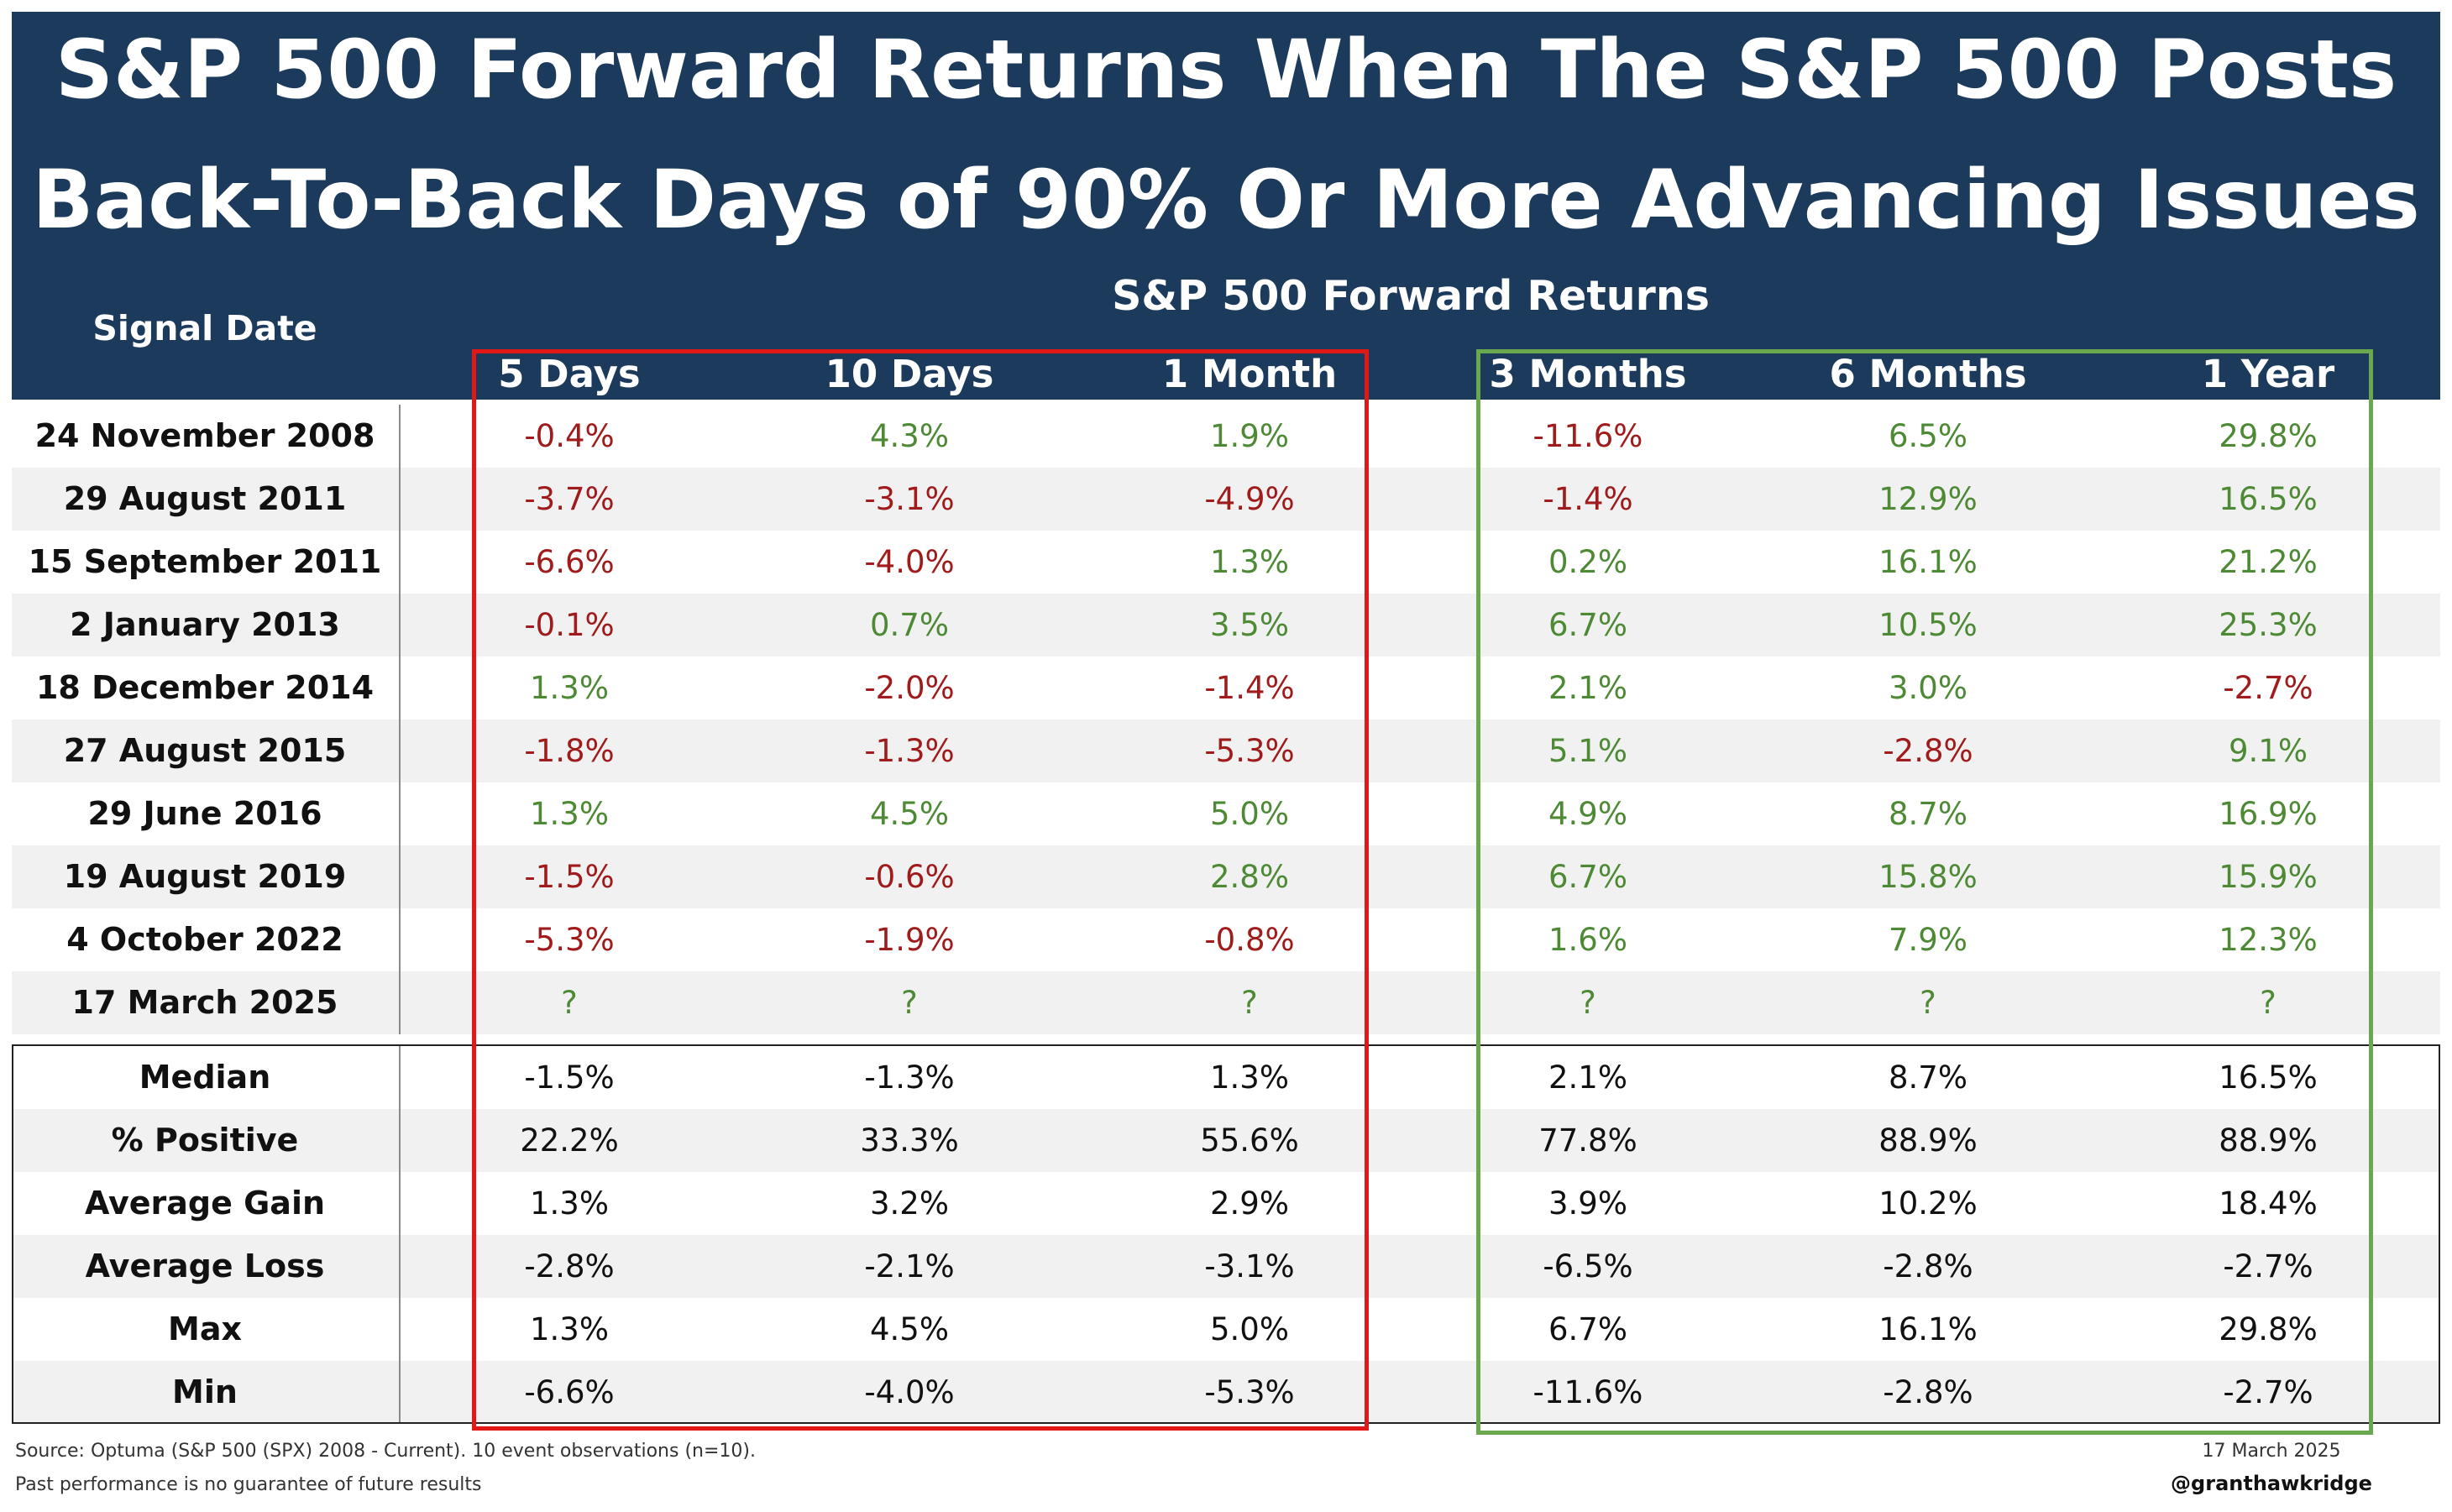  Describe the element at coordinates (569, 499) in the screenshot. I see `return-cell: -3.7%` at that location.